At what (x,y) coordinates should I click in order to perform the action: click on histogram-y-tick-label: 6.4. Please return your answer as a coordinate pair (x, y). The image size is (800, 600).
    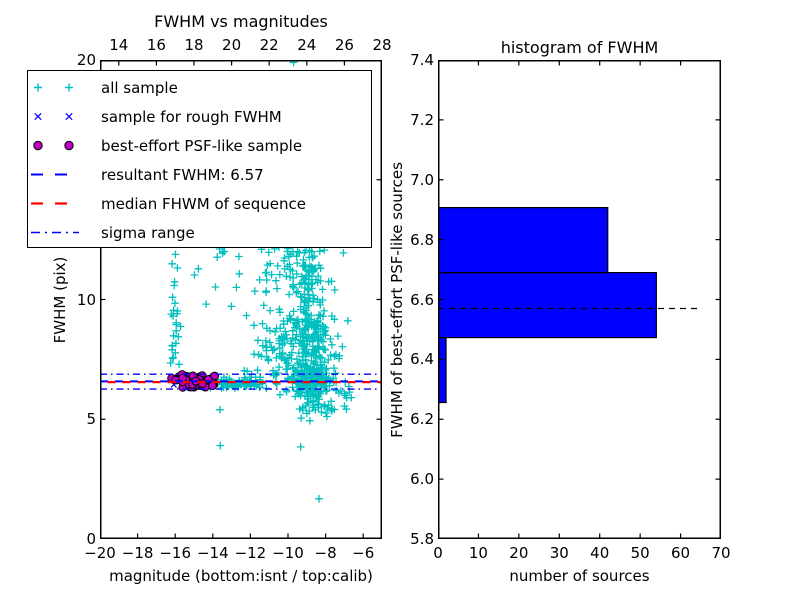
    Looking at the image, I should click on (422, 359).